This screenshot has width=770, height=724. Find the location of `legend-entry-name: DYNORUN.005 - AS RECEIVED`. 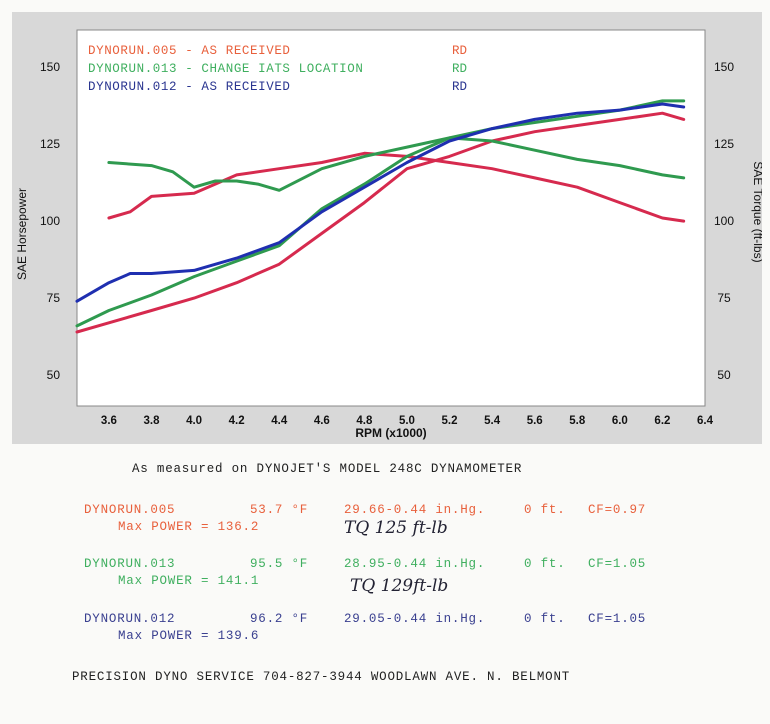

legend-entry-name: DYNORUN.005 - AS RECEIVED is located at coordinates (189, 51).